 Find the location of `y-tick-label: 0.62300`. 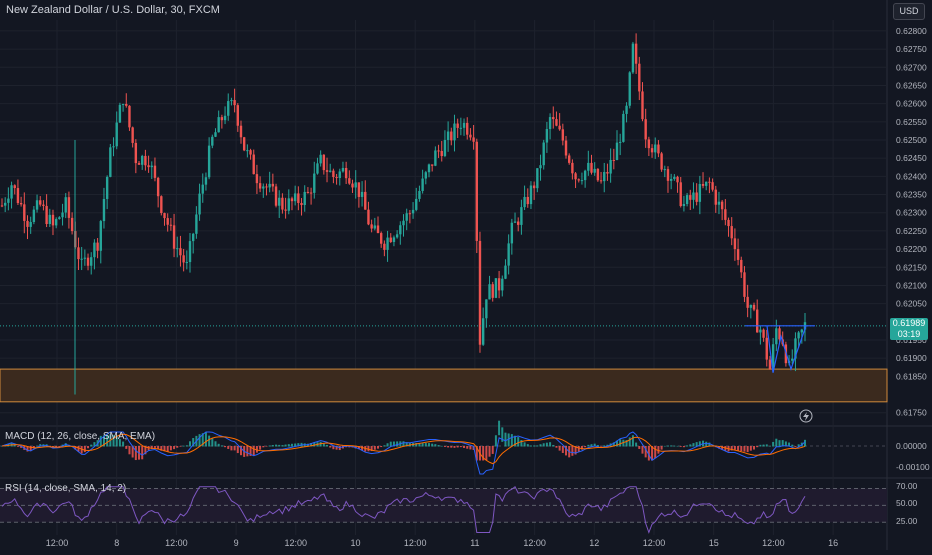

y-tick-label: 0.62300 is located at coordinates (911, 213).